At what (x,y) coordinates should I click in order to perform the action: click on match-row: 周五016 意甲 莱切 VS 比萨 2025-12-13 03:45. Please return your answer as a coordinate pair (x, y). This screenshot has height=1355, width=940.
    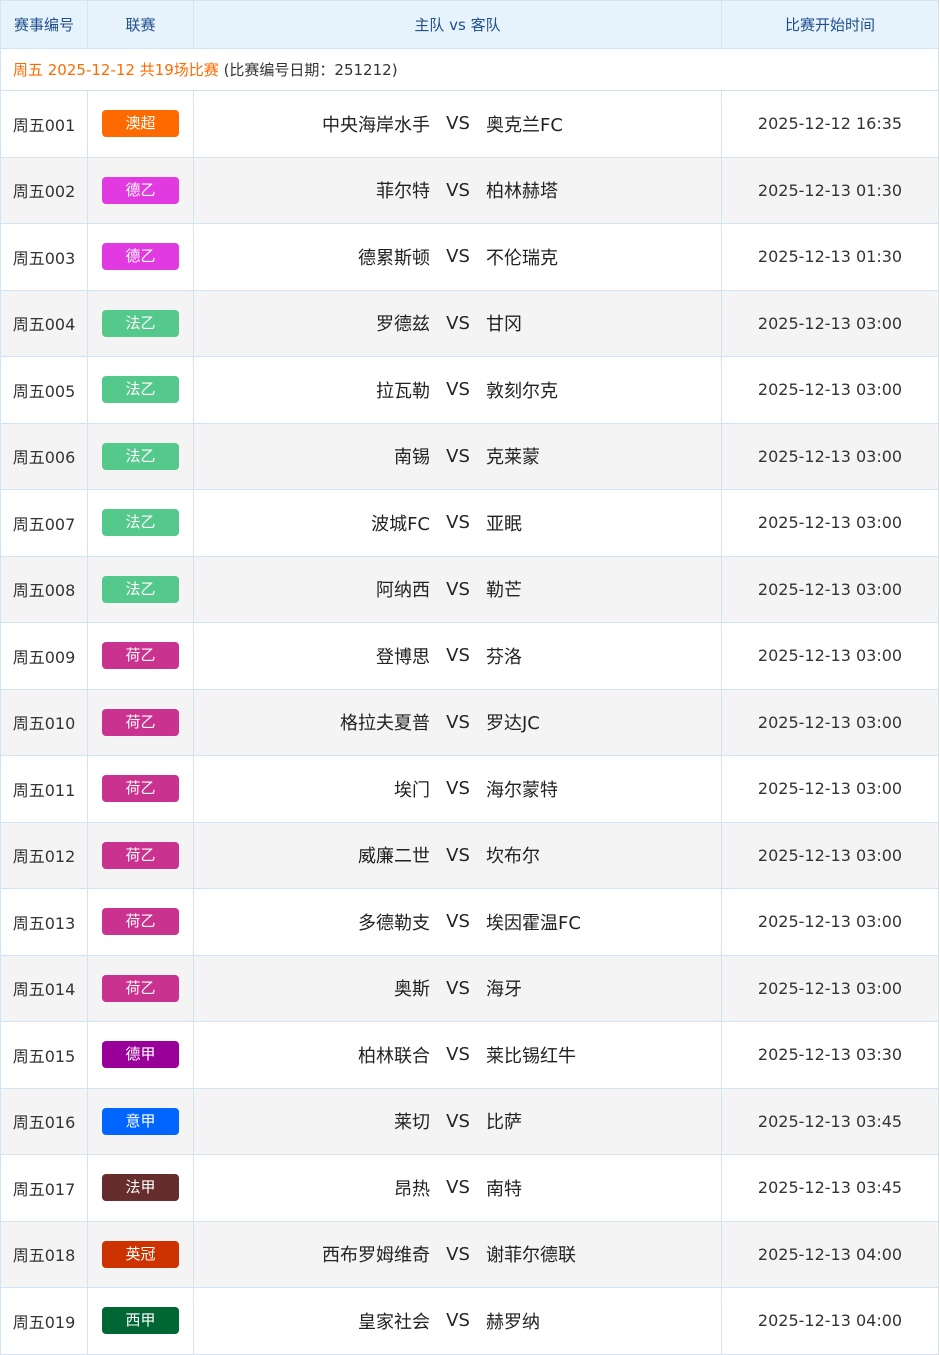
    Looking at the image, I should click on (469, 1121).